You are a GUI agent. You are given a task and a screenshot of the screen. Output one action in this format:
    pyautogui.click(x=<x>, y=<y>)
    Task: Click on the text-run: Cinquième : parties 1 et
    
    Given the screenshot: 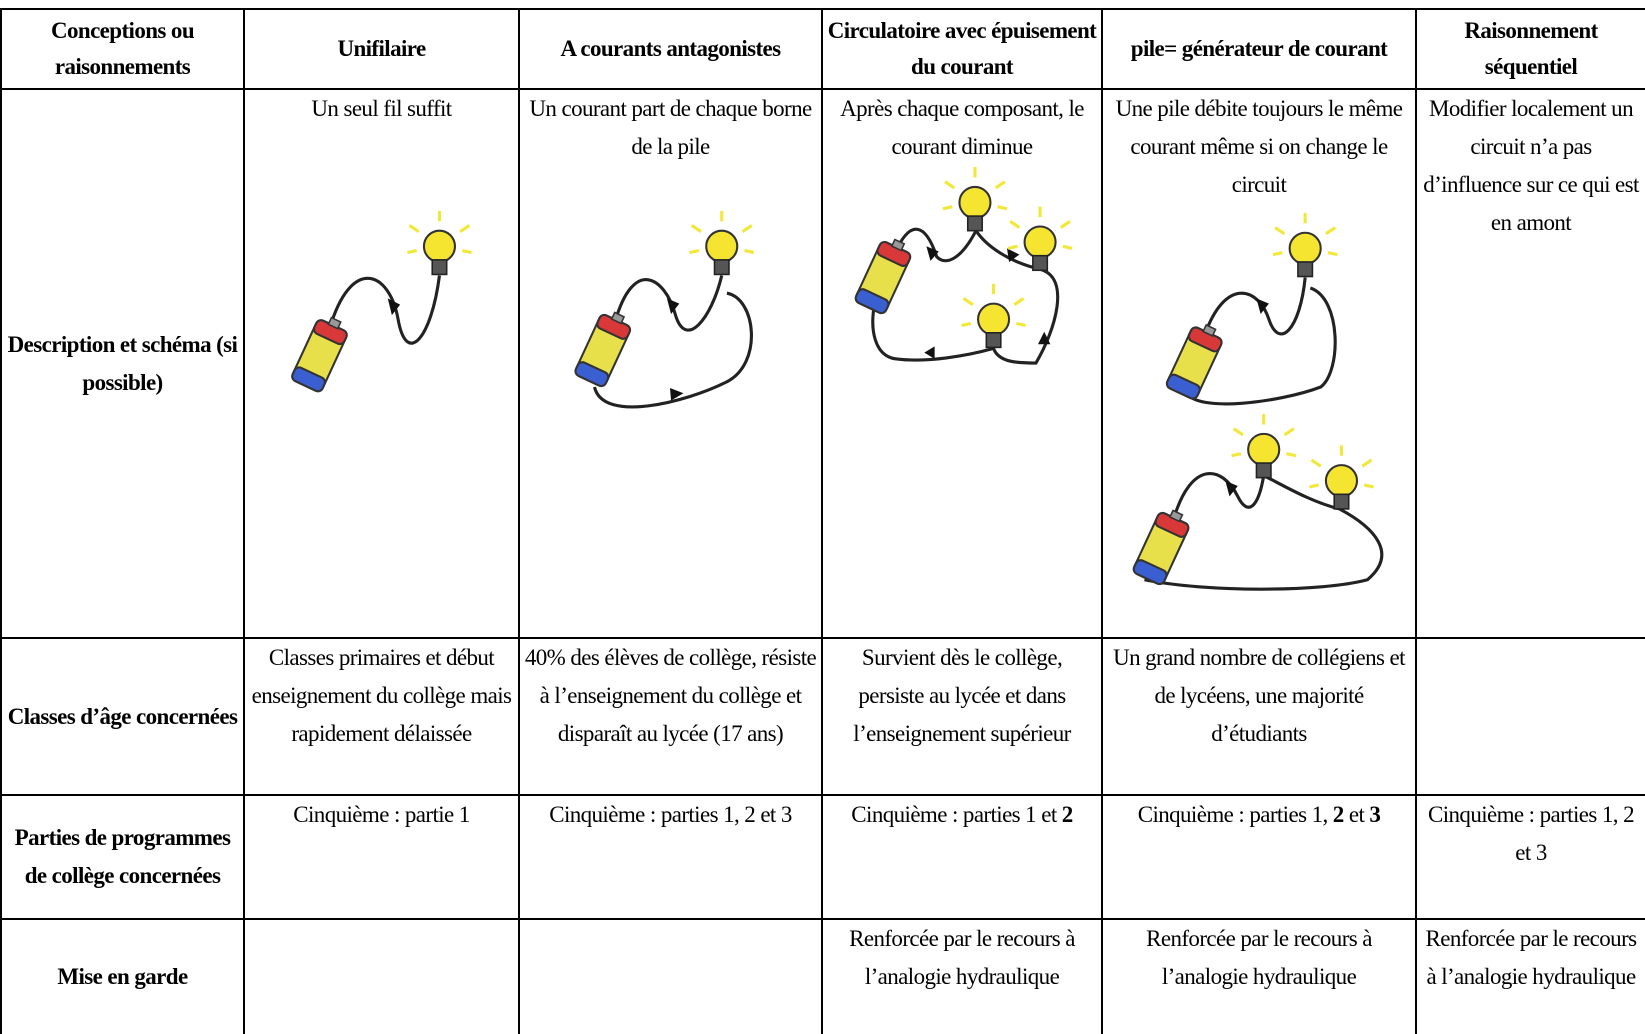 What is the action you would take?
    pyautogui.click(x=956, y=814)
    